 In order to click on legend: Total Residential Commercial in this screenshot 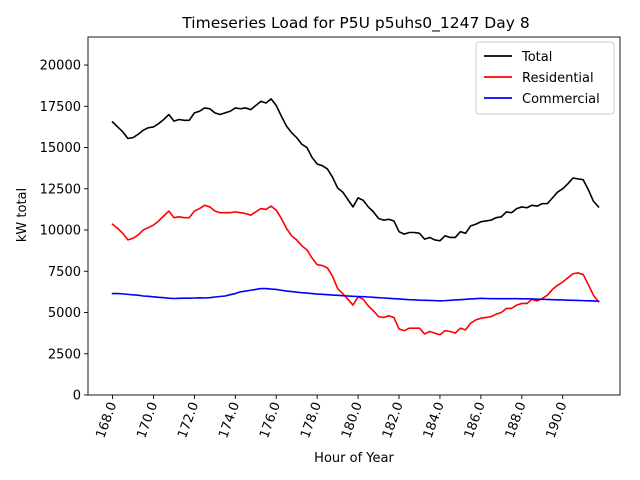, I will do `click(545, 78)`.